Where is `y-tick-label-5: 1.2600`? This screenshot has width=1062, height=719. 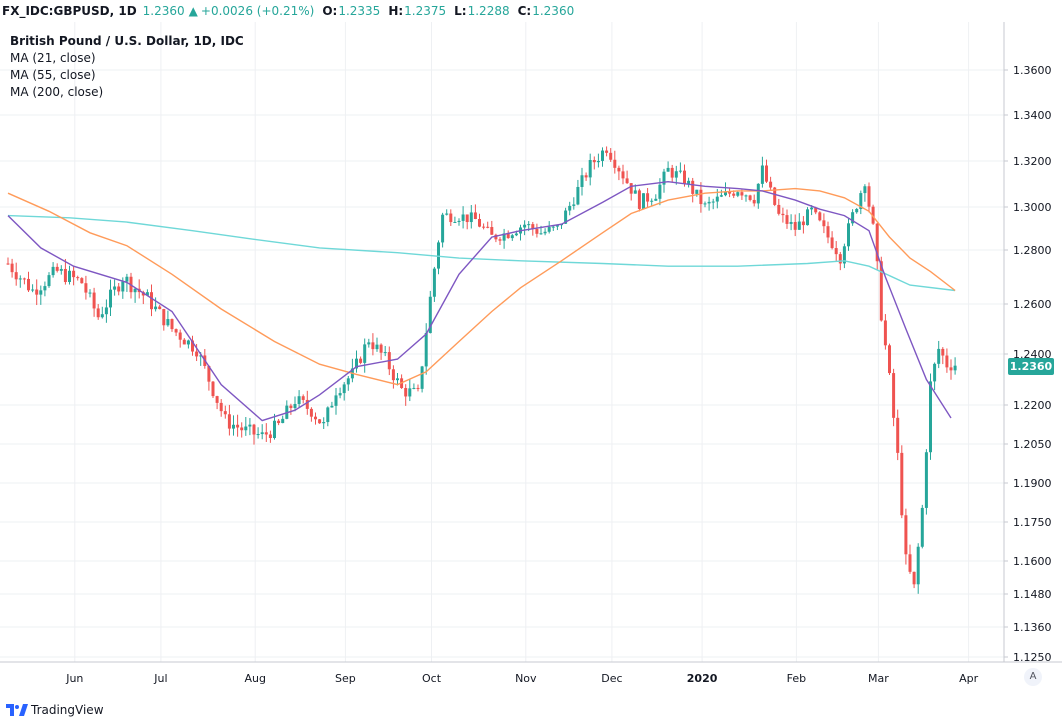
y-tick-label-5: 1.2600 is located at coordinates (1032, 304).